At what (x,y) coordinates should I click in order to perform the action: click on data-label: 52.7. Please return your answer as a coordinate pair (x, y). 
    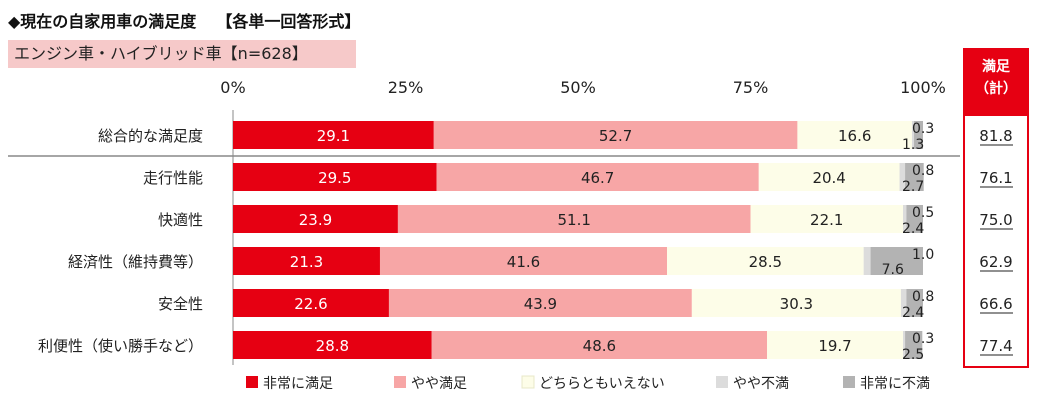
    Looking at the image, I should click on (615, 136).